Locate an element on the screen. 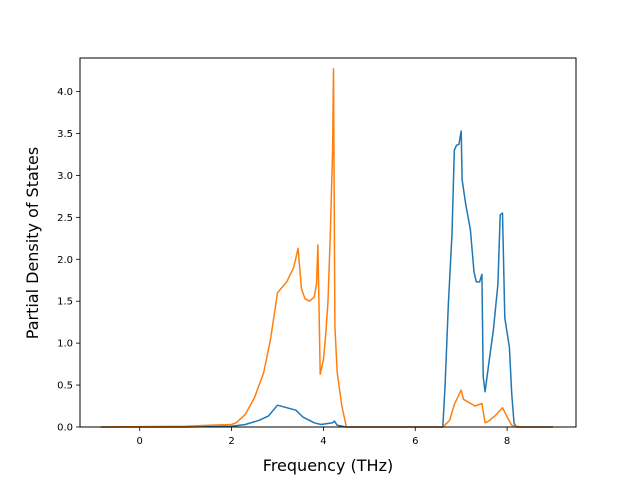 The image size is (640, 480). y-tick-label: 3.5 is located at coordinates (65, 134).